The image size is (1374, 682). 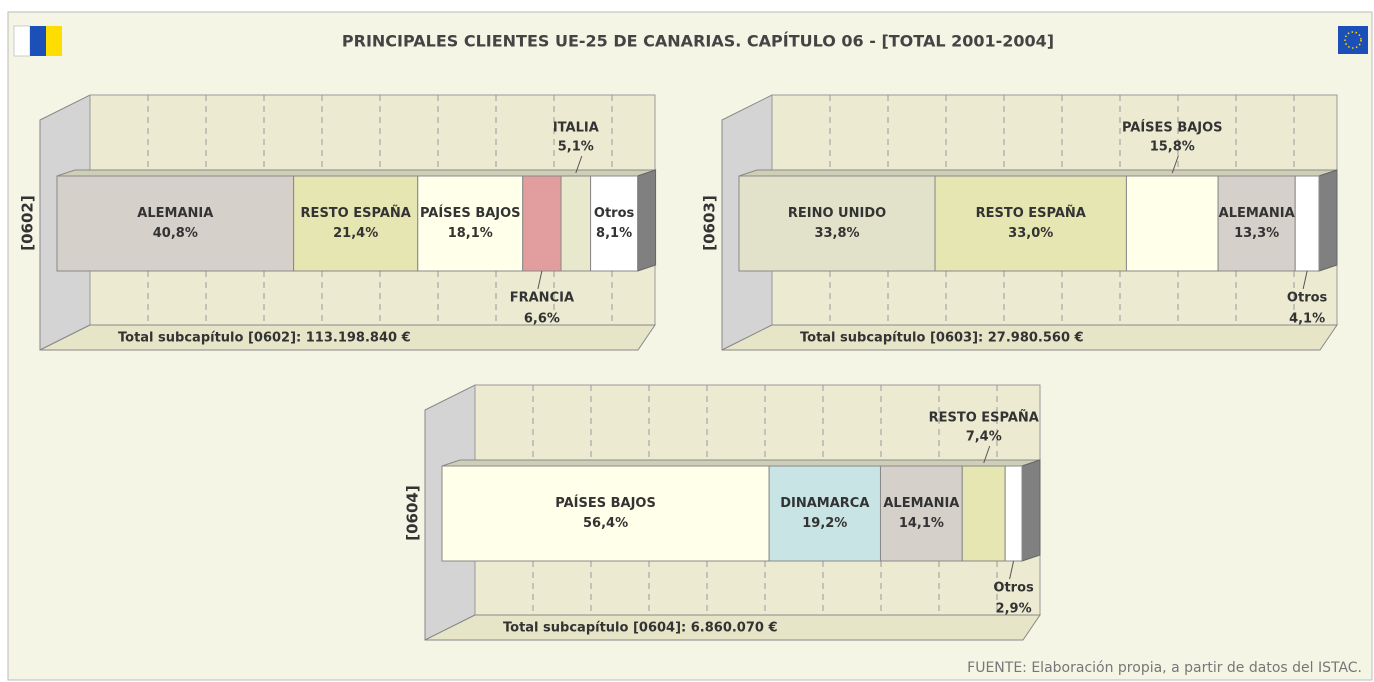 I want to click on segment-value: 40,8%, so click(x=175, y=233).